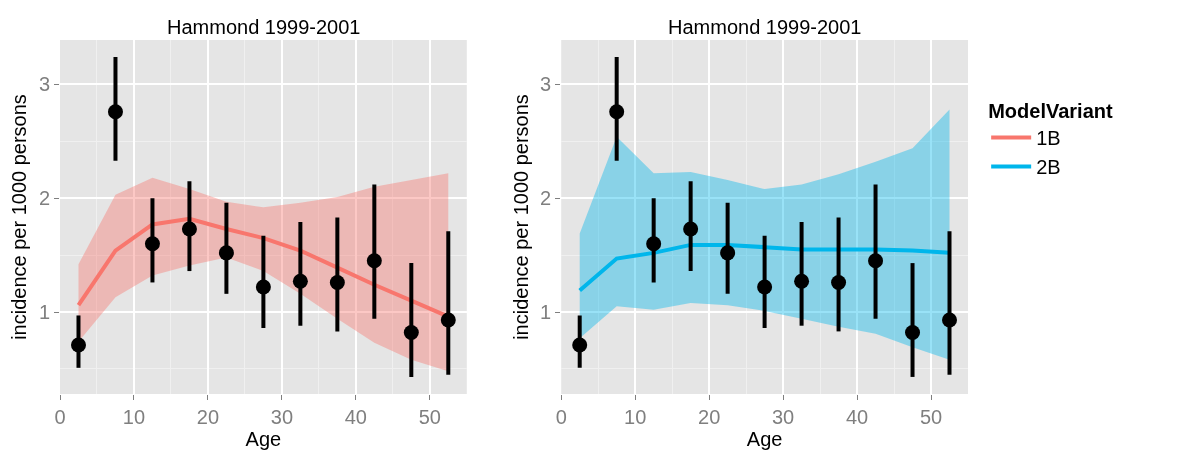 The image size is (1185, 452). Describe the element at coordinates (1050, 111) in the screenshot. I see `legend-title: ModelVariant` at that location.